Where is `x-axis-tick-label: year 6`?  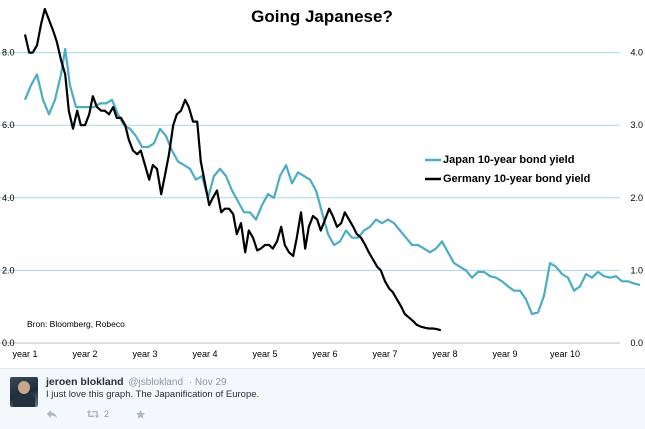 x-axis-tick-label: year 6 is located at coordinates (324, 354).